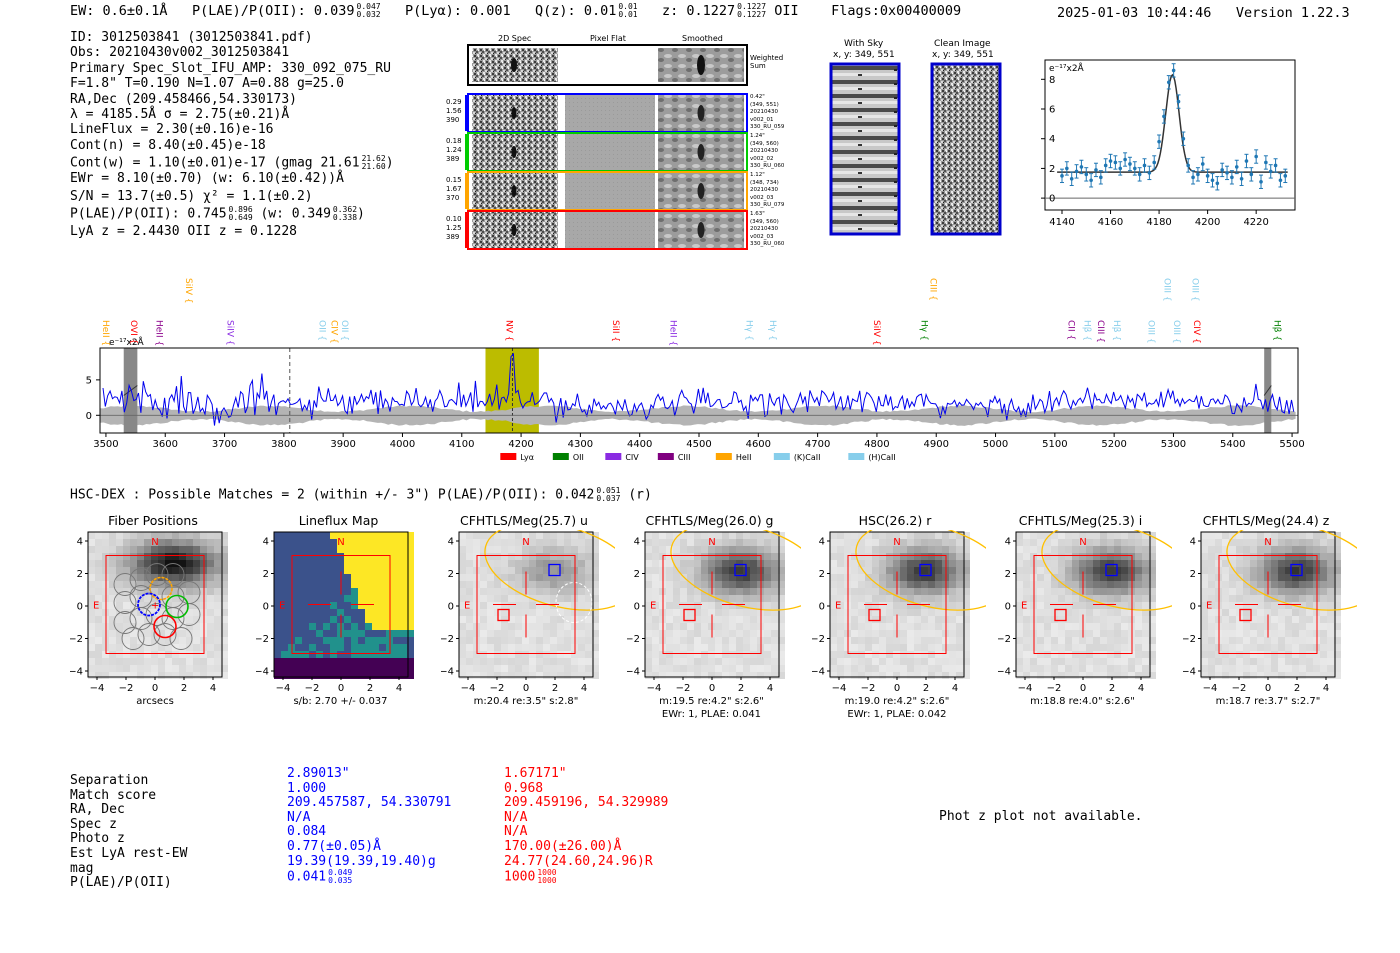  What do you see at coordinates (682, 688) in the screenshot?
I see `cutout-xtick-label: −2` at bounding box center [682, 688].